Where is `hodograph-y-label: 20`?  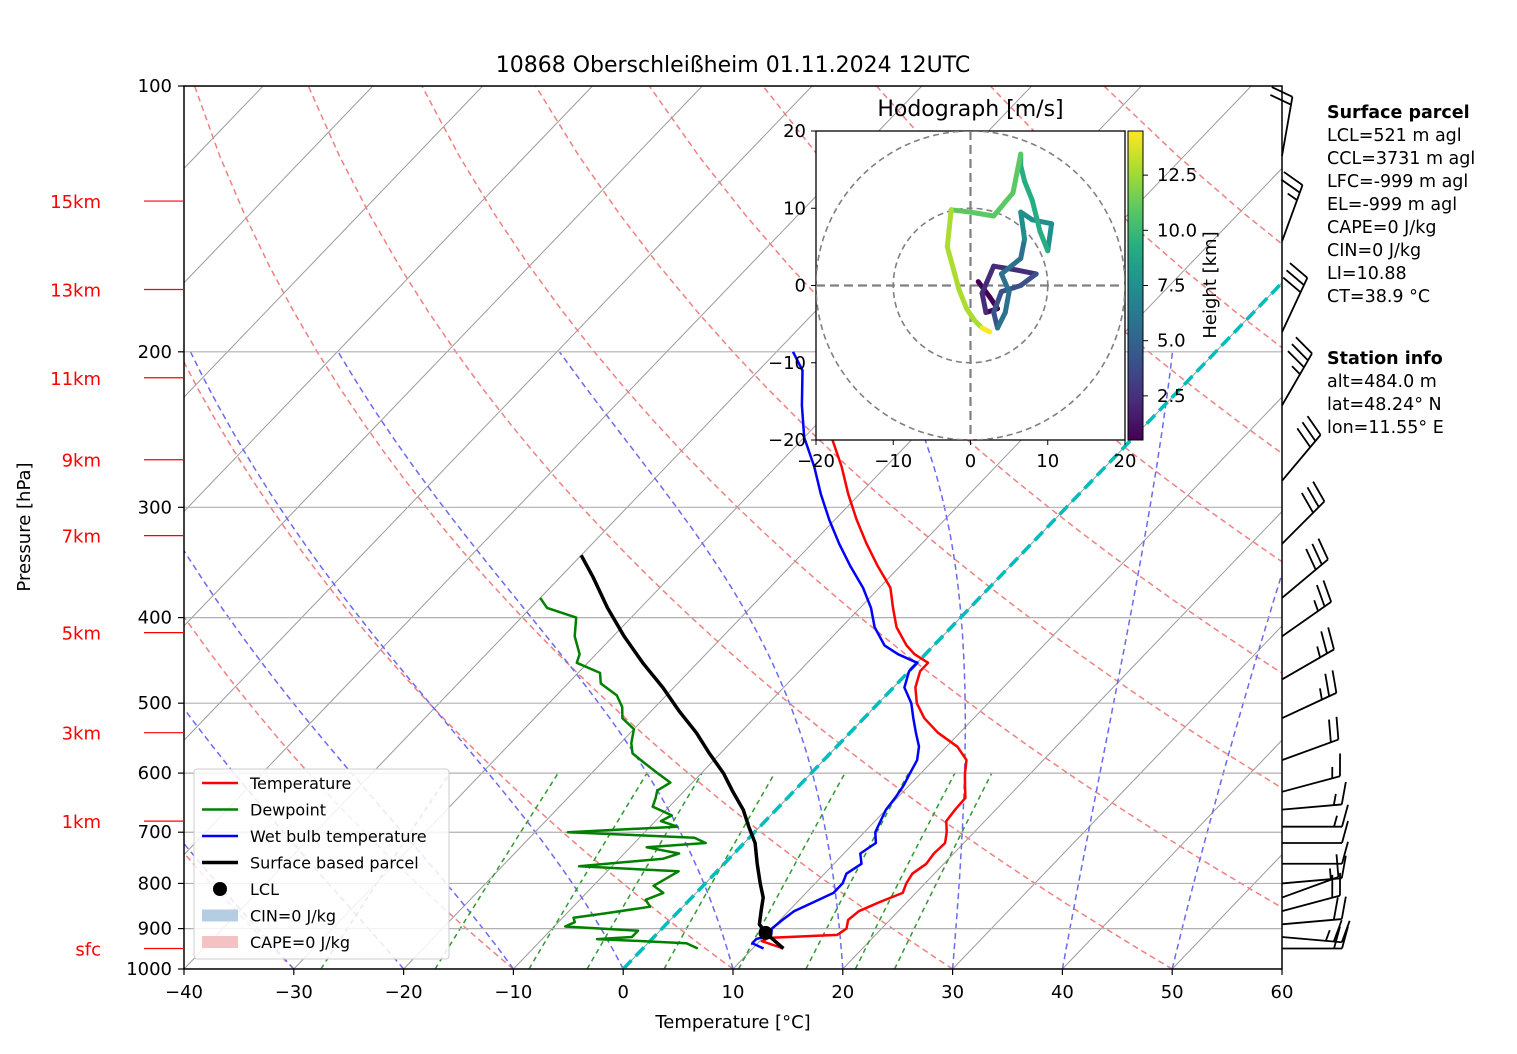 hodograph-y-label: 20 is located at coordinates (794, 131).